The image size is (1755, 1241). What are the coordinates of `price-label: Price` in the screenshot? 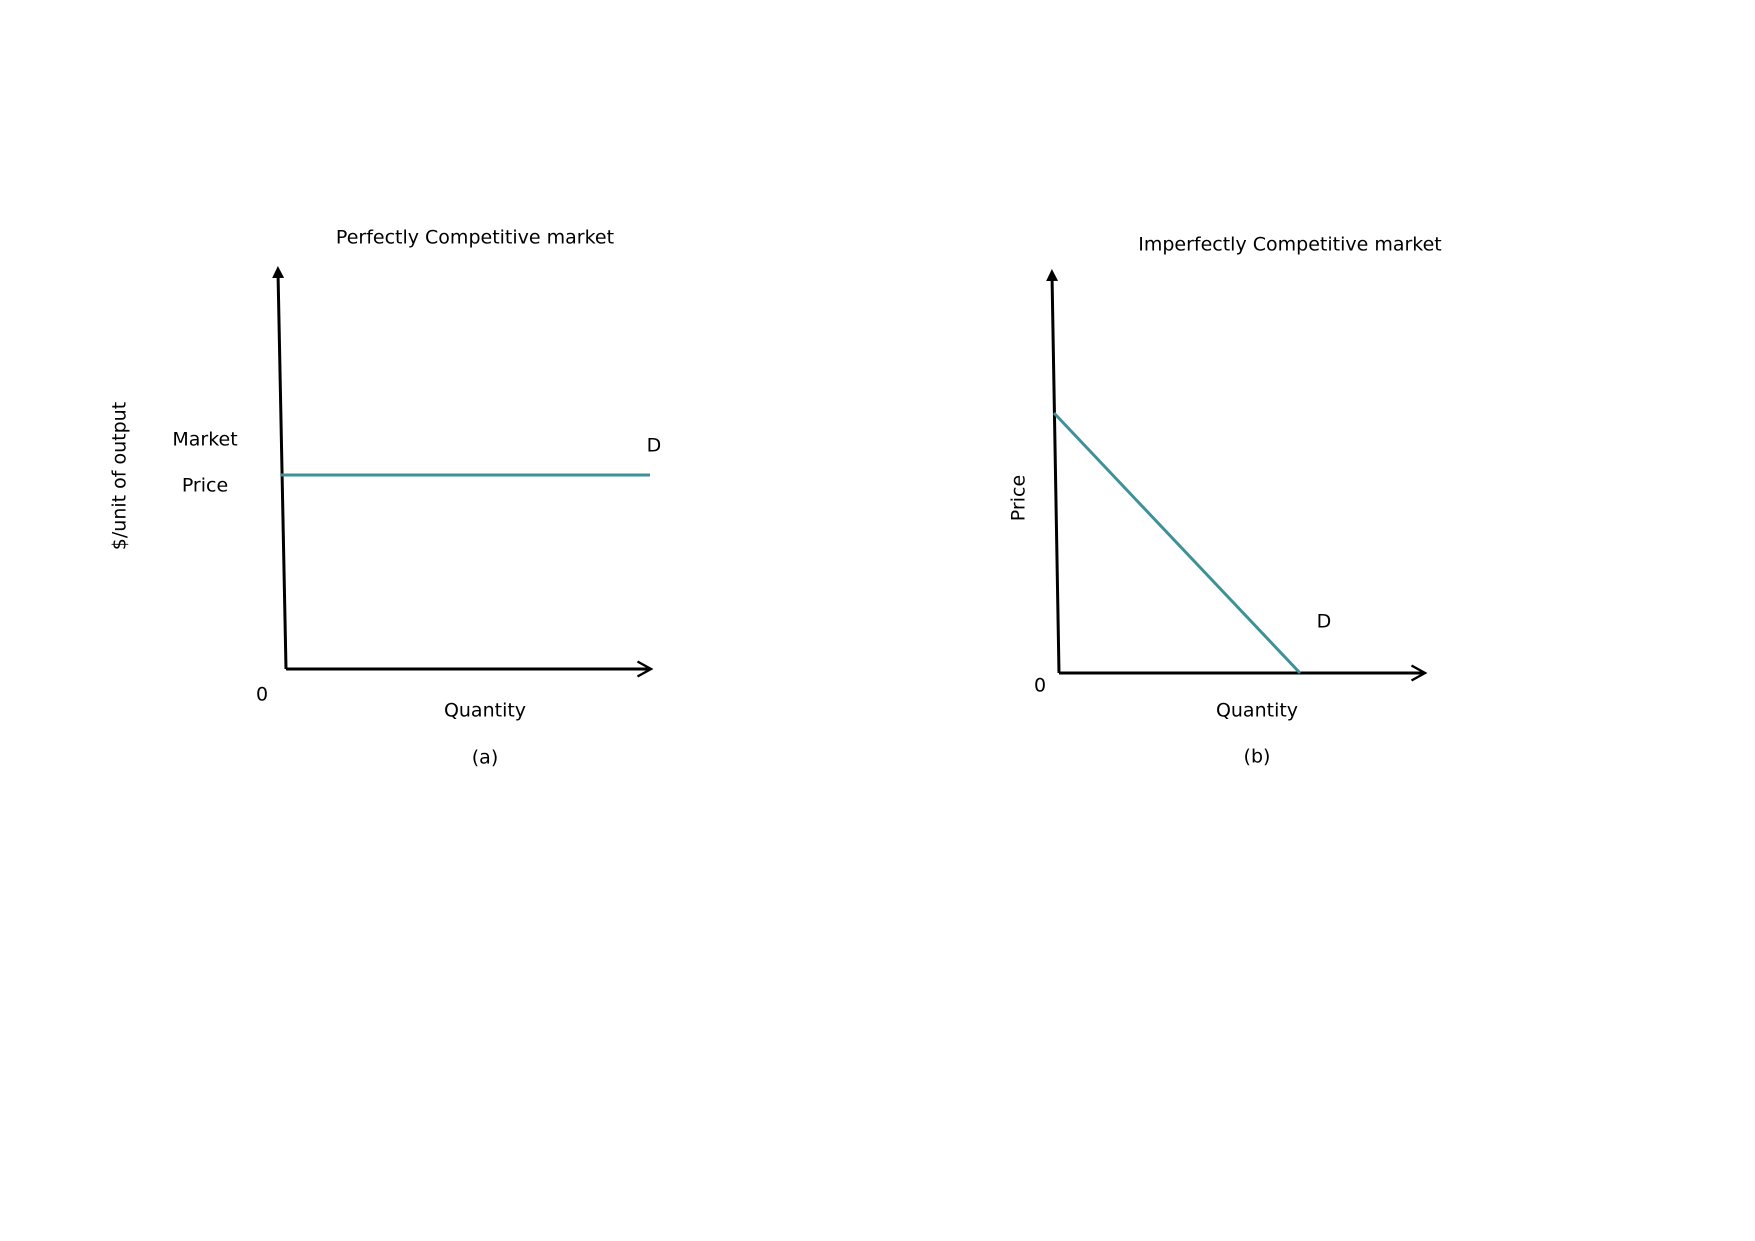 It's located at (205, 486).